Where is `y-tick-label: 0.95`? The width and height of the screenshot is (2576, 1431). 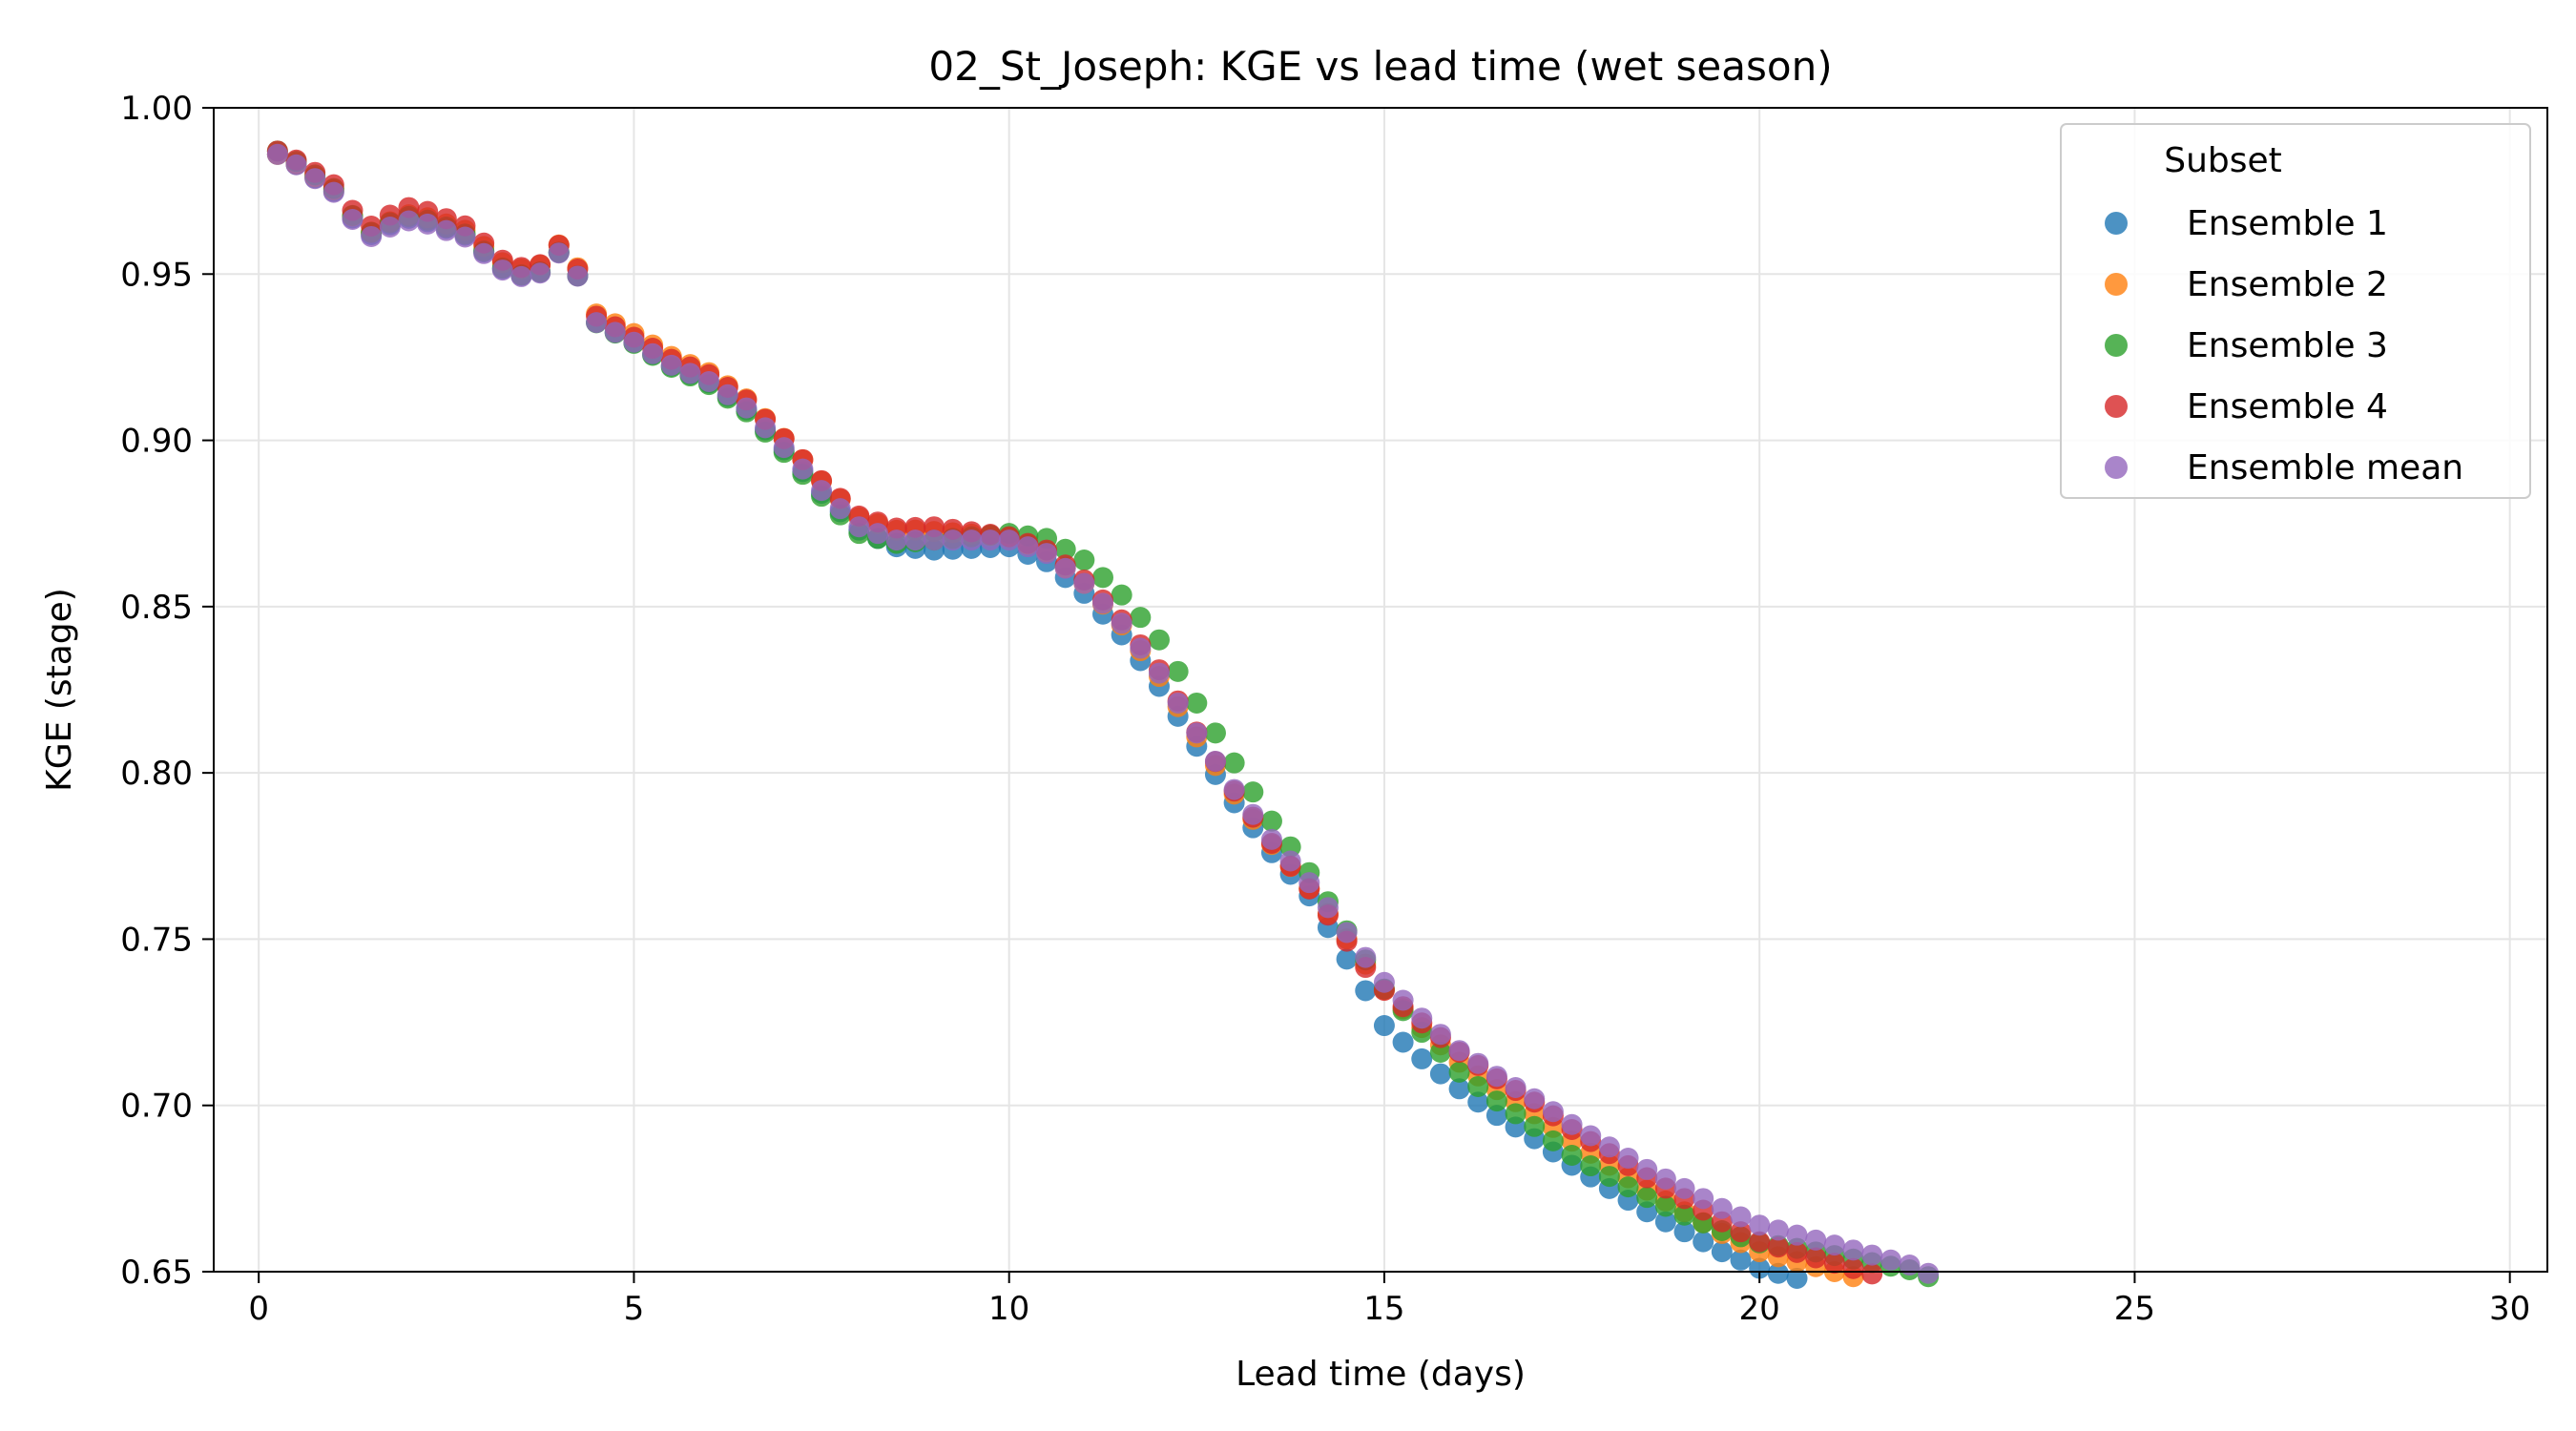
y-tick-label: 0.95 is located at coordinates (156, 275).